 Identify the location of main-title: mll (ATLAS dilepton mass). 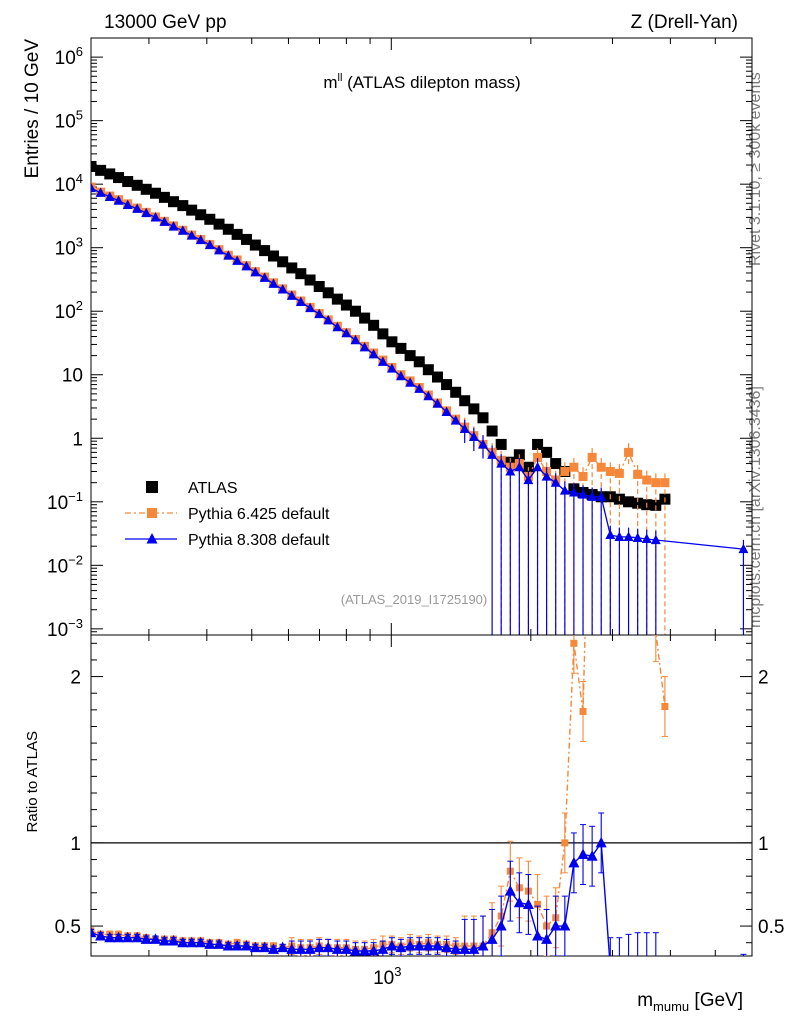
(421, 82).